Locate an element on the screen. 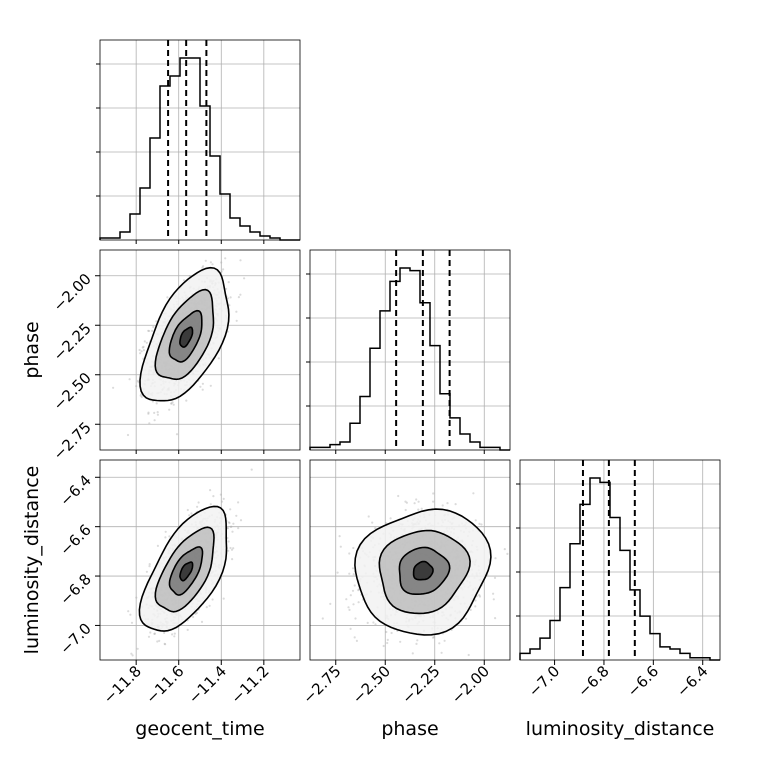 The height and width of the screenshot is (760, 760). panel-luminosity_distance-vs-luminosity_distance is located at coordinates (618, 560).